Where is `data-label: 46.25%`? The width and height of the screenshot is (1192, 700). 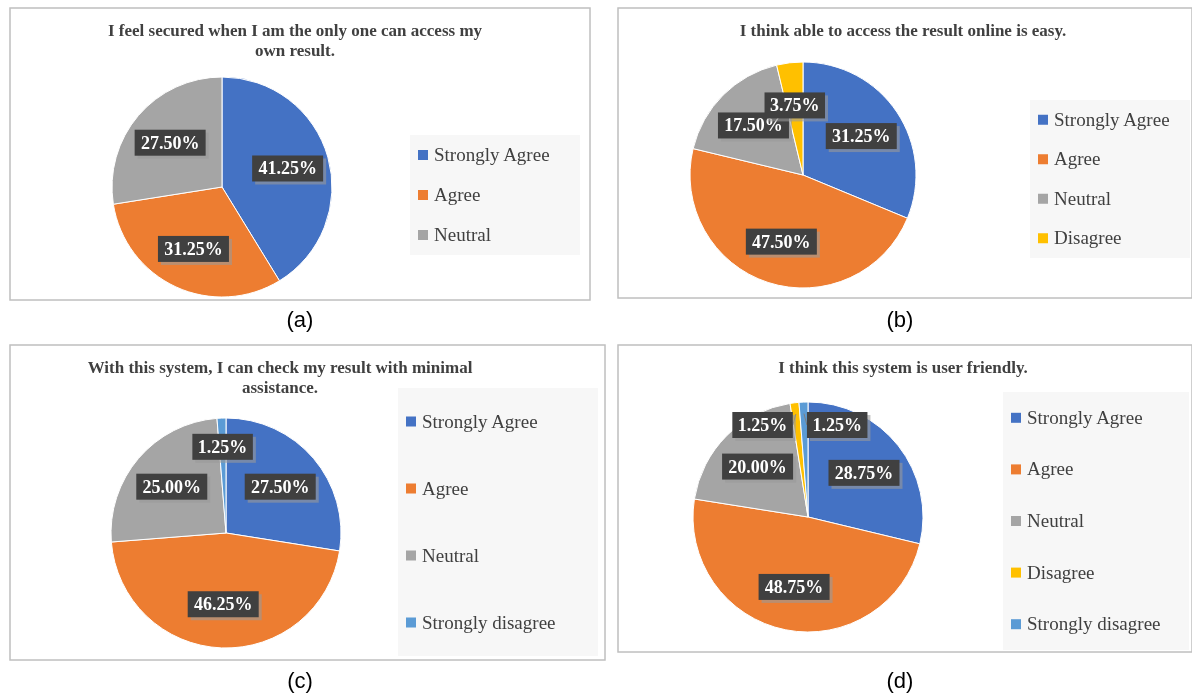 data-label: 46.25% is located at coordinates (223, 604).